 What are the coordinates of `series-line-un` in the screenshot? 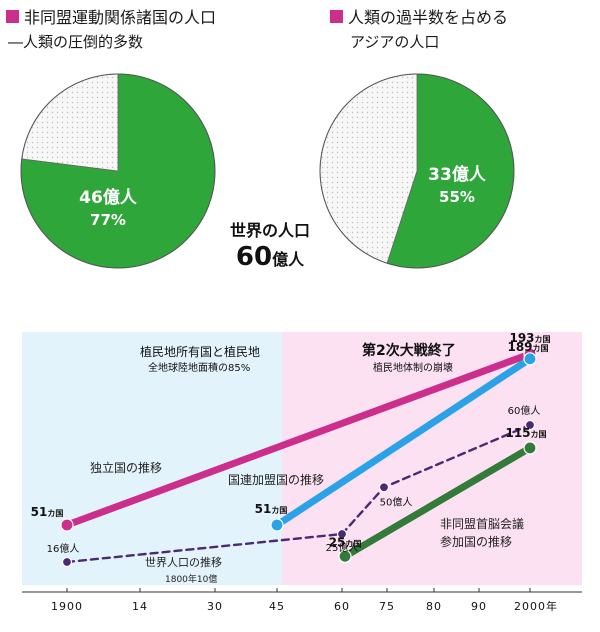 It's located at (403, 442).